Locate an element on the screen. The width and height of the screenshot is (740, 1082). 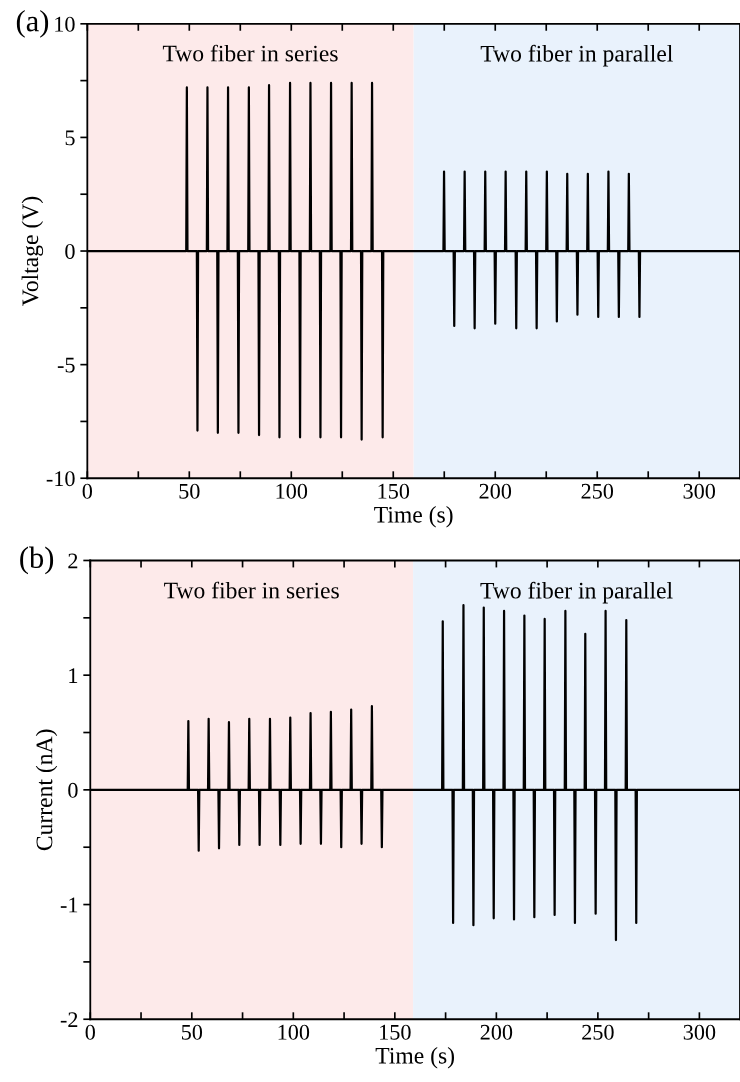
y-tick-label: -10 is located at coordinates (60, 479).